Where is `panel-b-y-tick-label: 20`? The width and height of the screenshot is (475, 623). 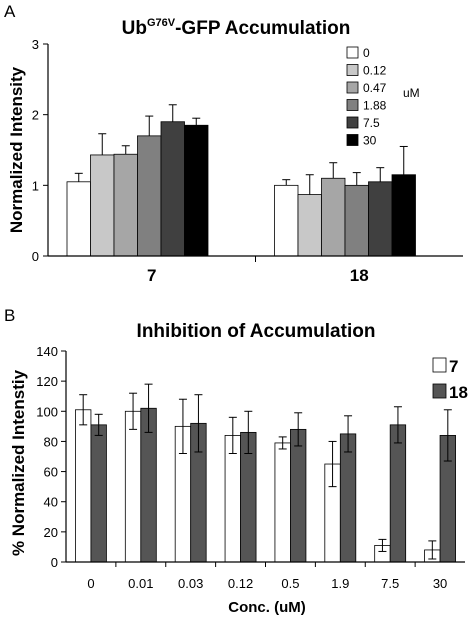
panel-b-y-tick-label: 20 is located at coordinates (51, 532).